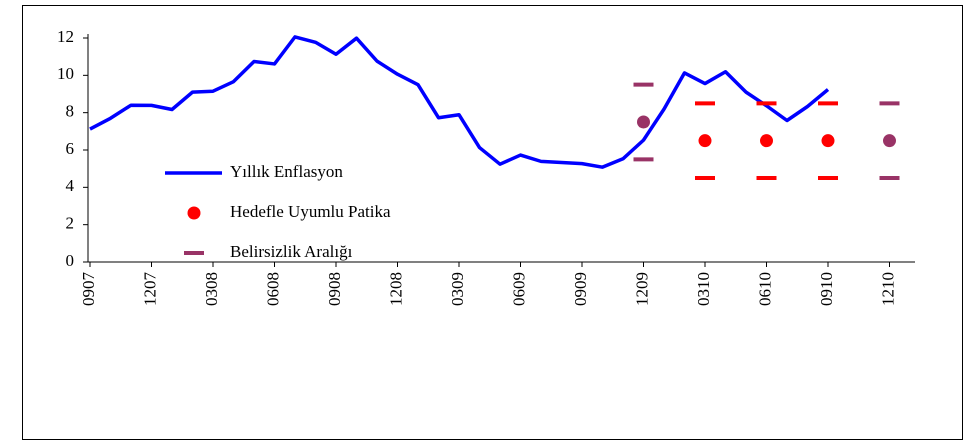  I want to click on x-tick-label: 0308, so click(211, 289).